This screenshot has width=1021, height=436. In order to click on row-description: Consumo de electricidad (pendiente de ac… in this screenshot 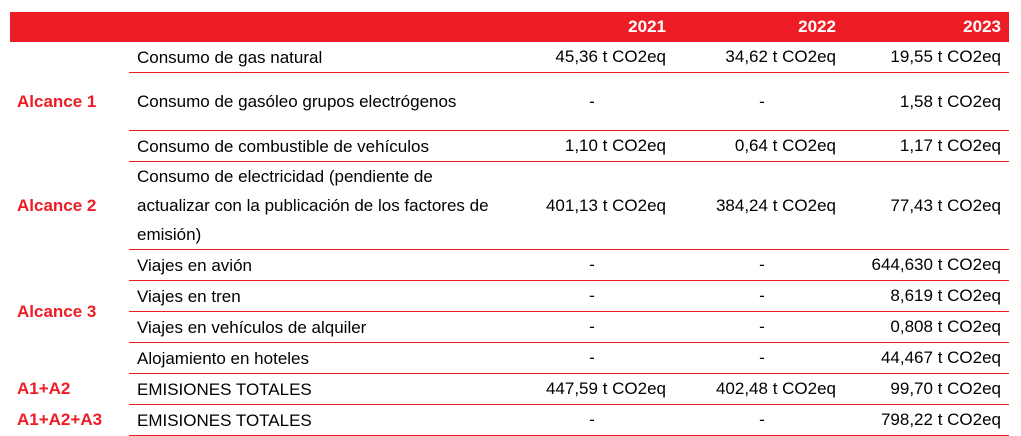, I will do `click(316, 205)`.